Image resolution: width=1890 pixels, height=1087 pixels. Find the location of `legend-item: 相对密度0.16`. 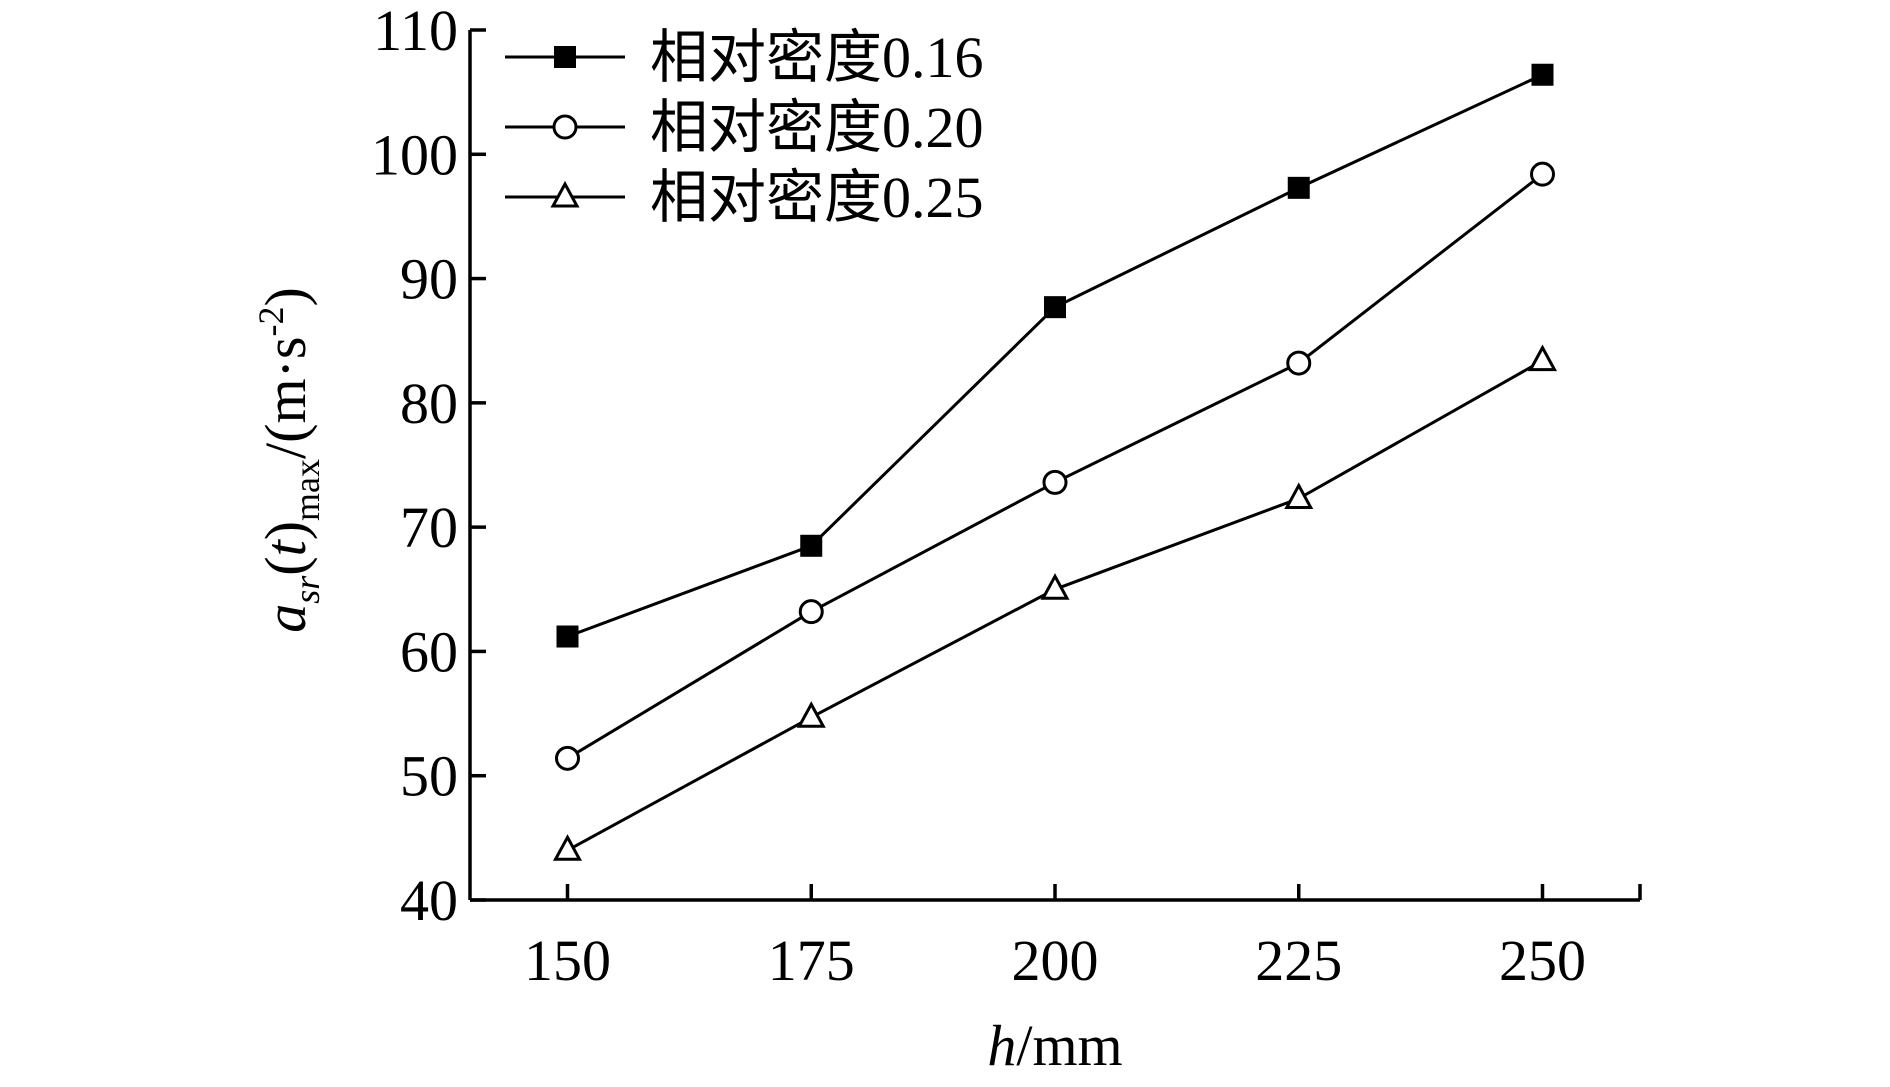

legend-item: 相对密度0.16 is located at coordinates (744, 57).